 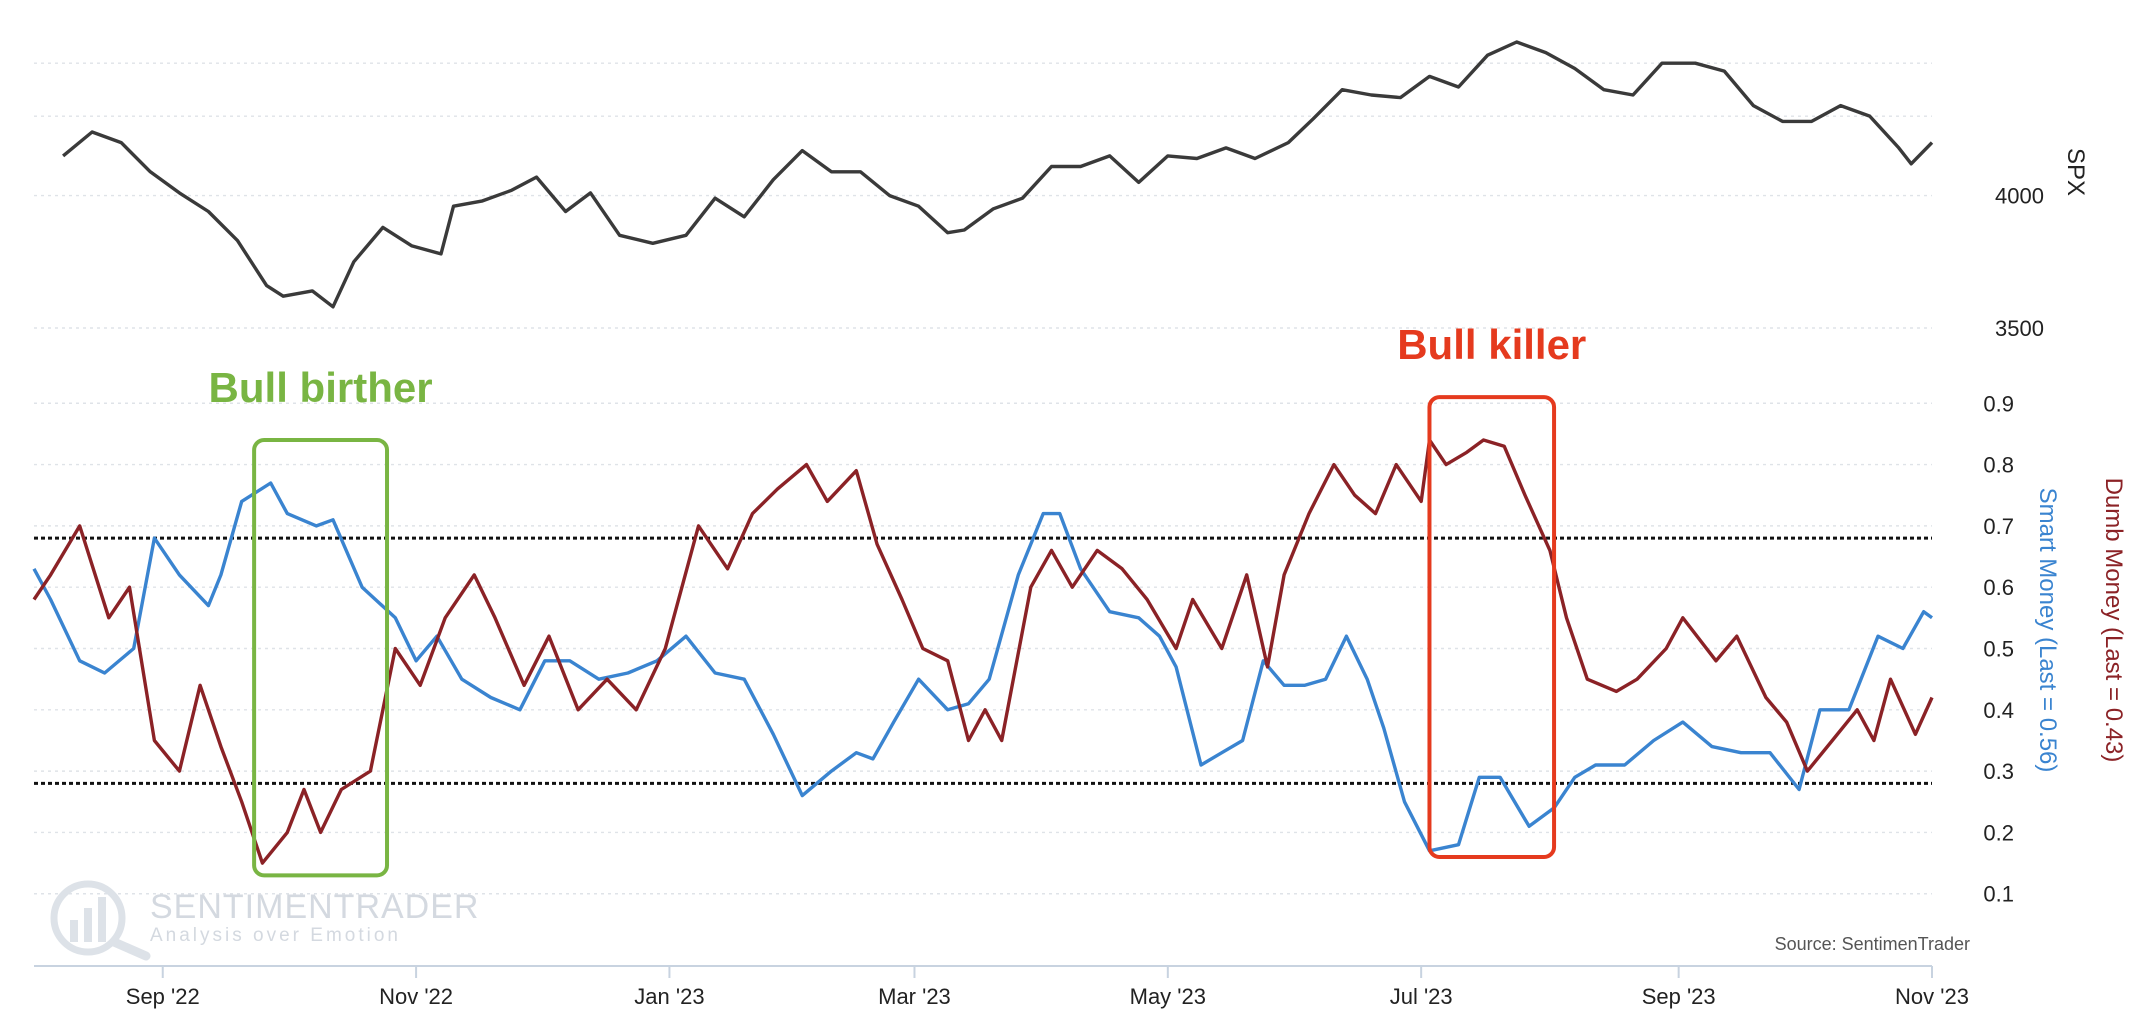 What do you see at coordinates (1998, 710) in the screenshot?
I see `sentiment-tick-label: 0.4` at bounding box center [1998, 710].